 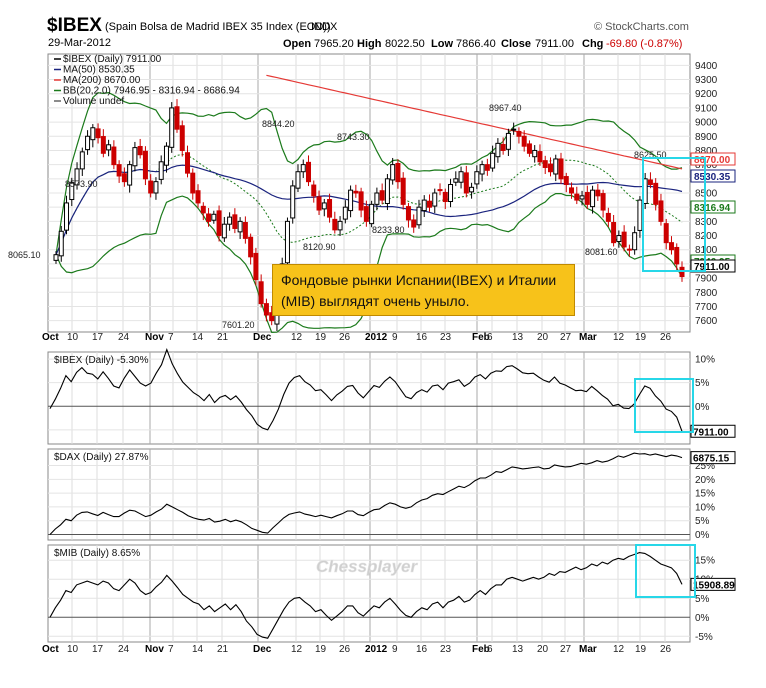 I want to click on x-tick-label: 12, so click(x=297, y=649).